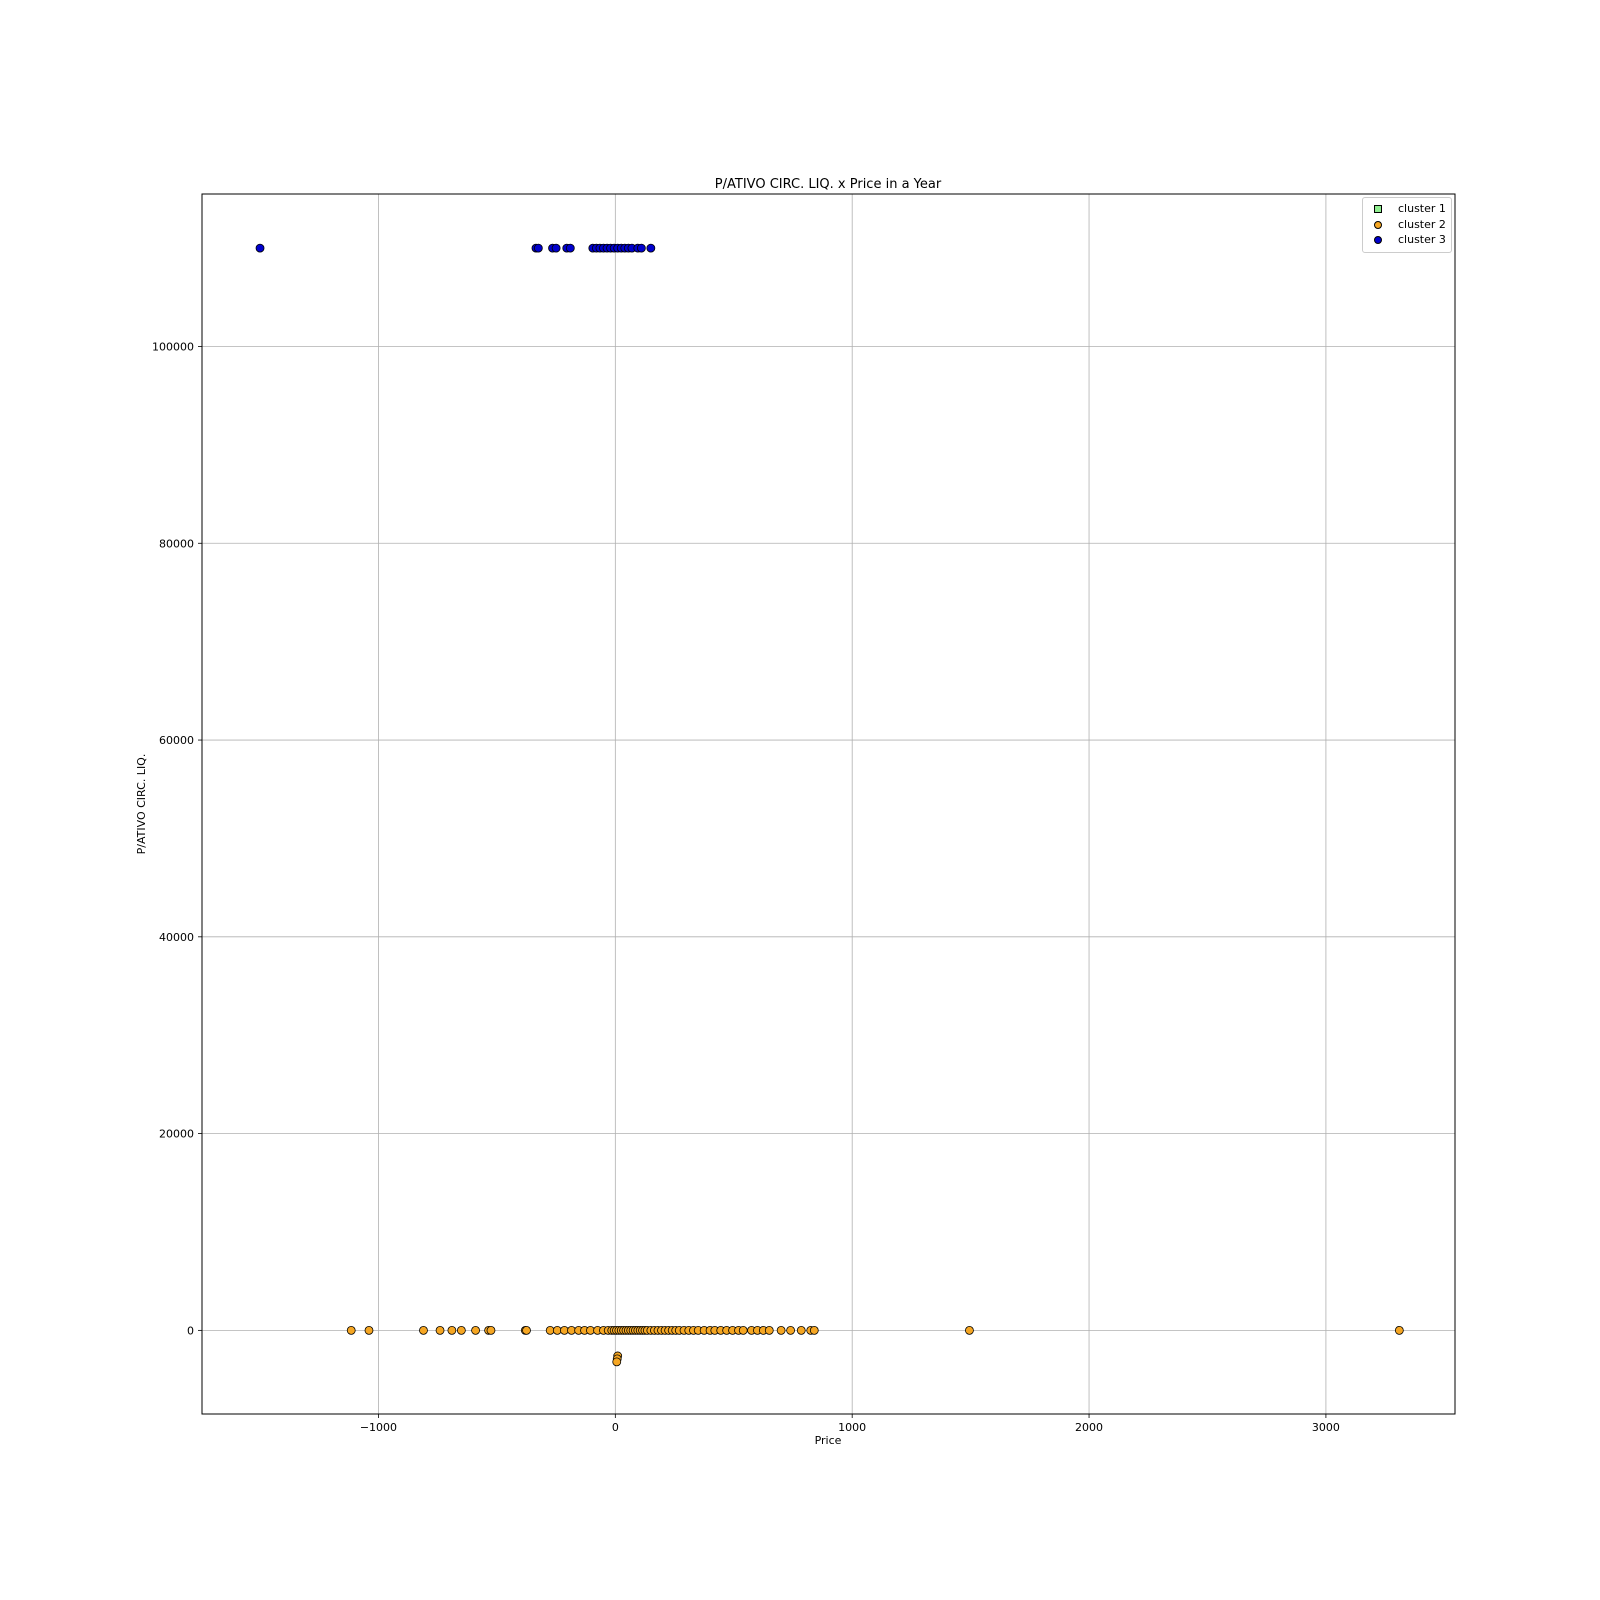  I want to click on x-axis-label: Price, so click(828, 1440).